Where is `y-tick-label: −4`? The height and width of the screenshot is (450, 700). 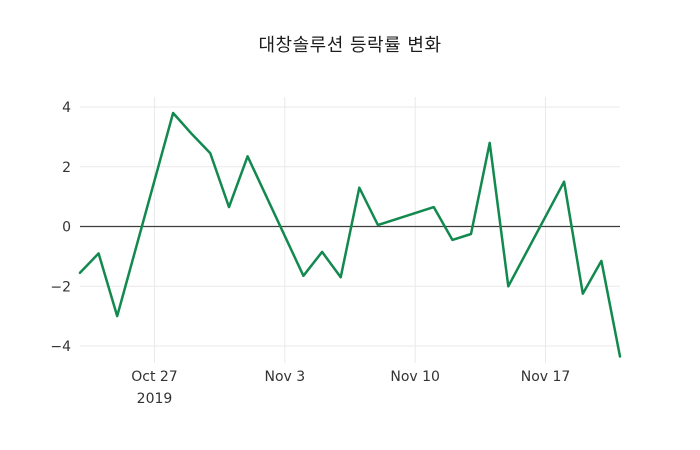
y-tick-label: −4 is located at coordinates (60, 347).